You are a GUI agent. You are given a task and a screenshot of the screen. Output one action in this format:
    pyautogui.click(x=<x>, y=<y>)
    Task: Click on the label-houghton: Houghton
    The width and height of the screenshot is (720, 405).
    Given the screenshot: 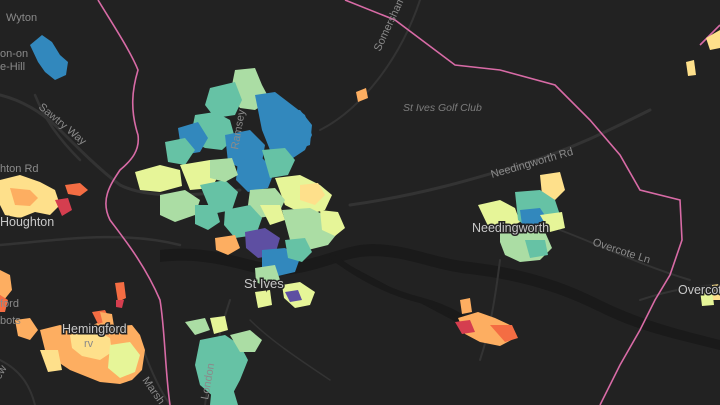 What is the action you would take?
    pyautogui.click(x=27, y=222)
    